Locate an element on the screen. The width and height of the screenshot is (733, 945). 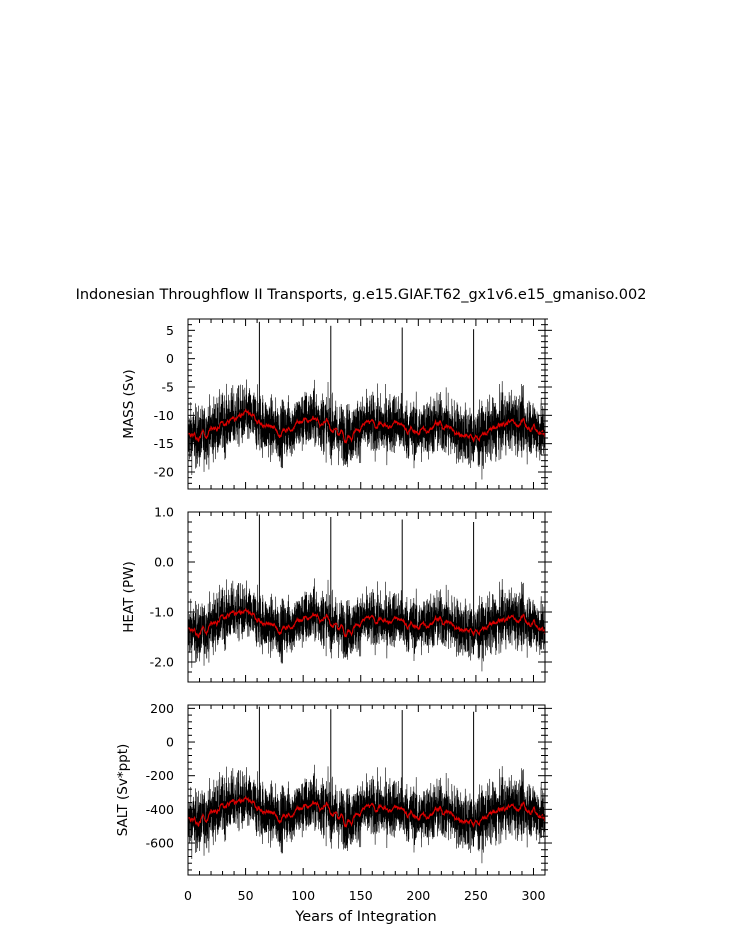
x-tick-label: 200 is located at coordinates (418, 895).